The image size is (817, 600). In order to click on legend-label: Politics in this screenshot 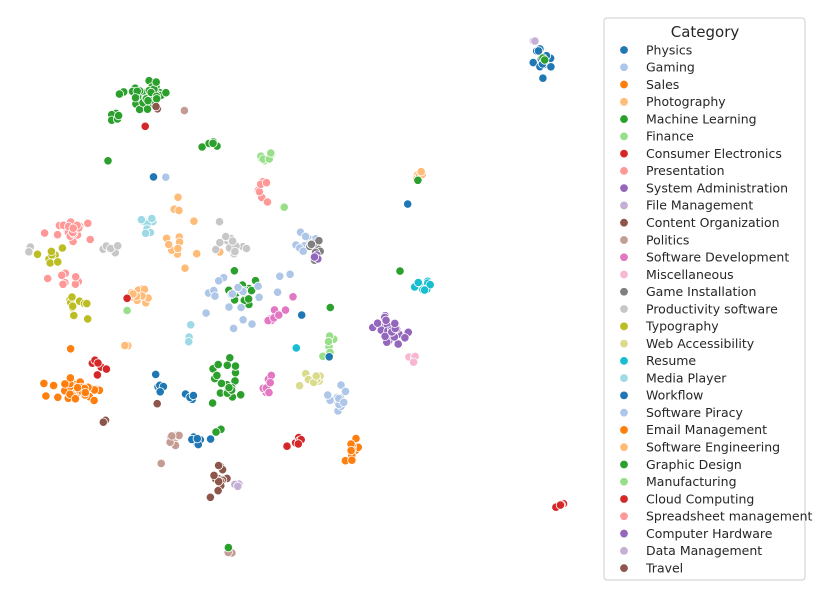, I will do `click(667, 239)`.